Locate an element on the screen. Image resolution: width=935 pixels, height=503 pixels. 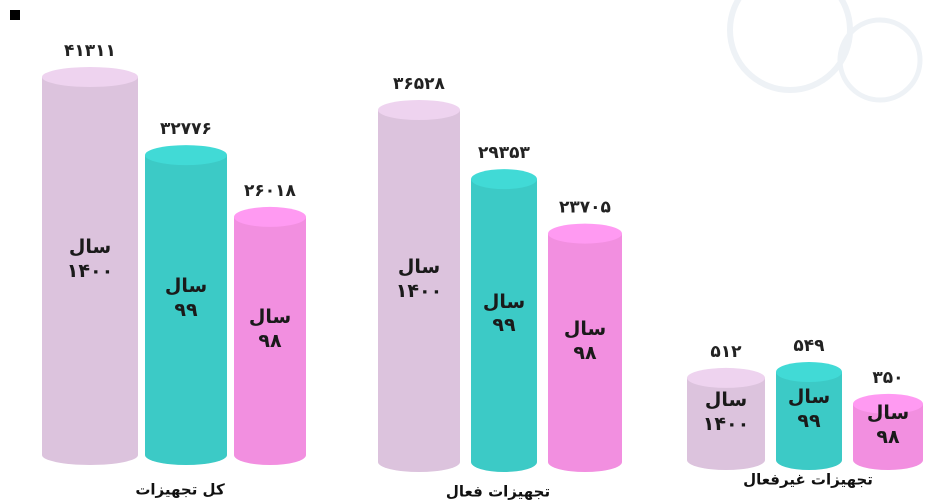
value-label: ۲۶۰۱۸ is located at coordinates (270, 191).